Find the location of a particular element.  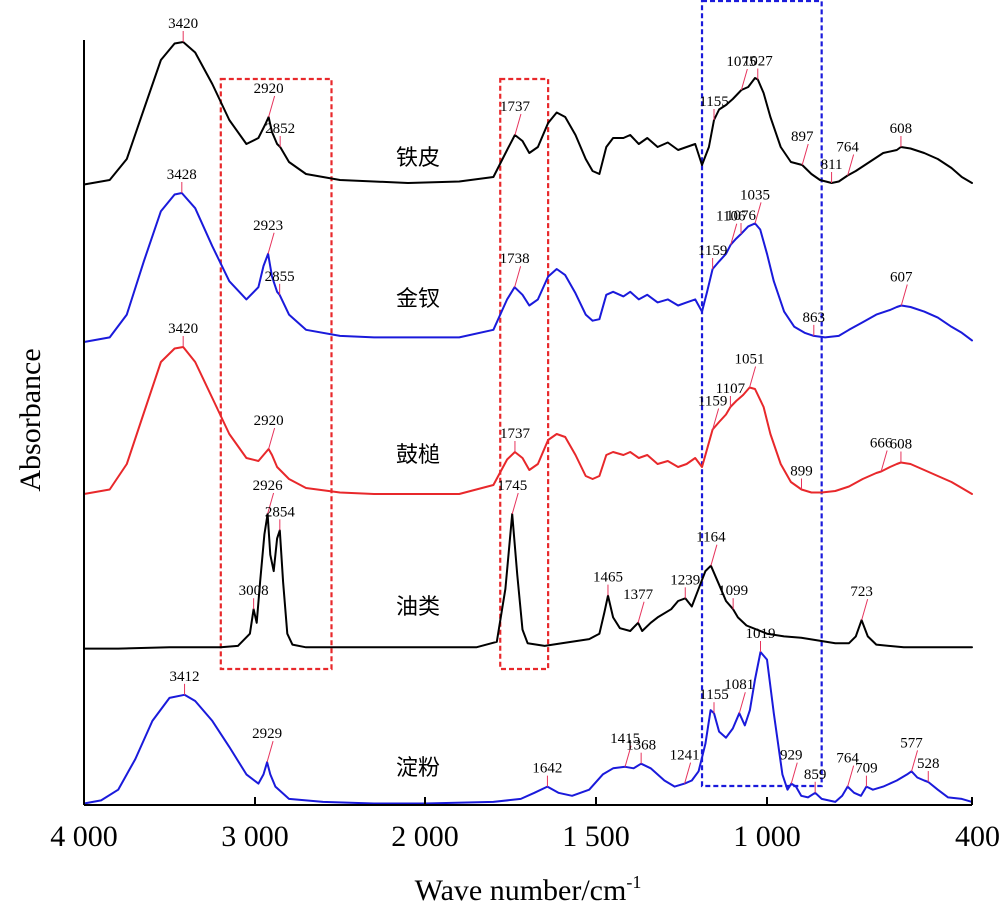

peak-label: 577 is located at coordinates (911, 743).